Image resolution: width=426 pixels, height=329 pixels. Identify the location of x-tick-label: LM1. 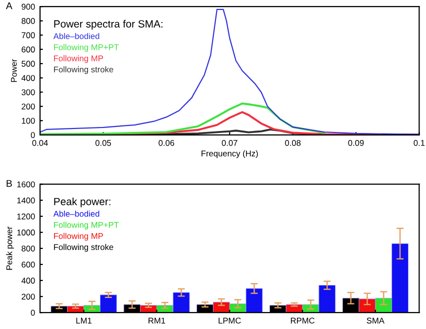
(84, 321).